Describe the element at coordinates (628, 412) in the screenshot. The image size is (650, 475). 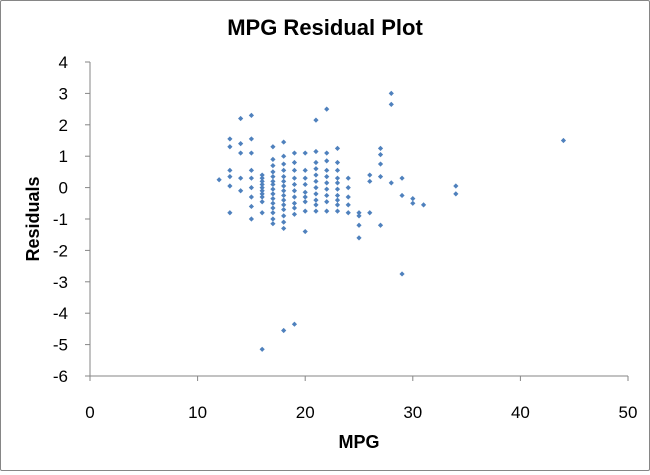
I see `x-tick-label: 50` at that location.